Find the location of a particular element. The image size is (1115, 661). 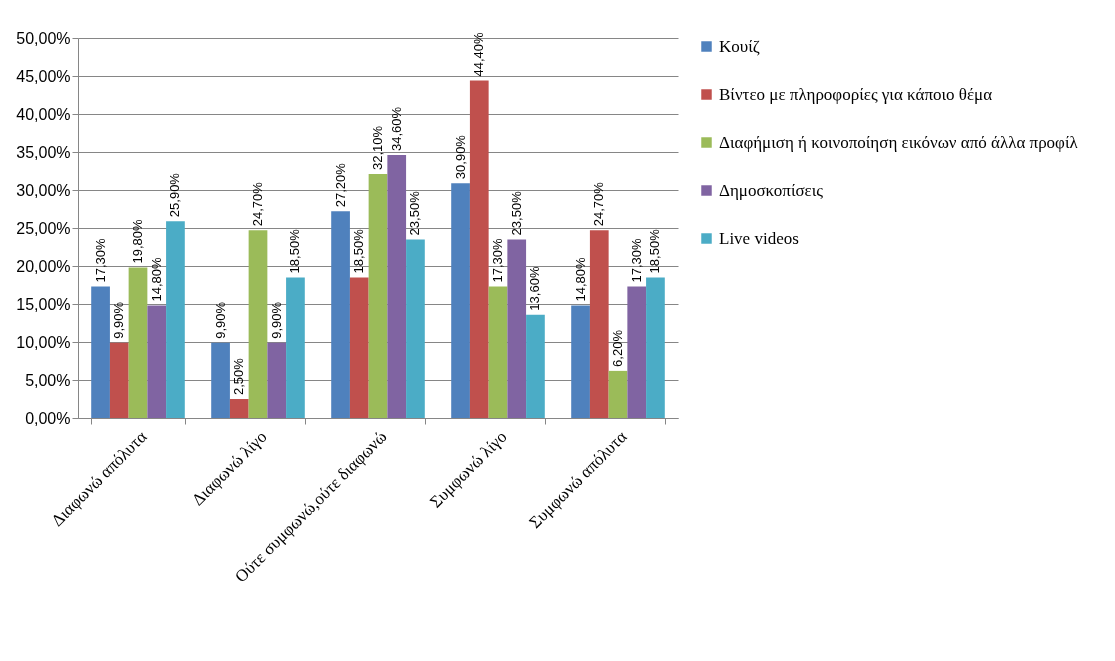

legend-label: Δημοσκοπίσεις is located at coordinates (771, 190).